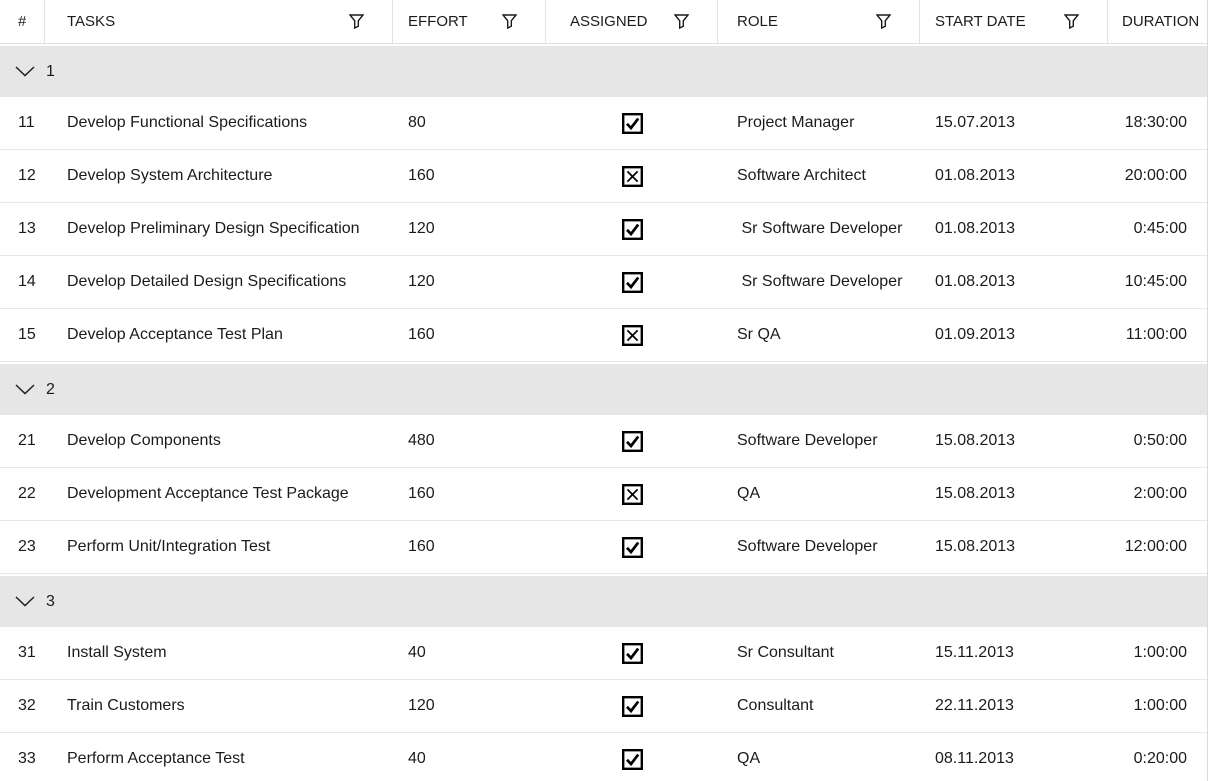  Describe the element at coordinates (603, 600) in the screenshot. I see `group-header-row: 3` at that location.